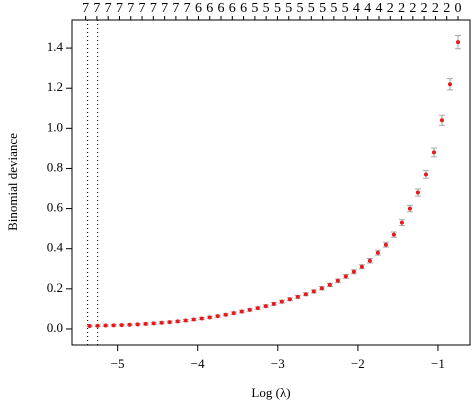  I want to click on y-tick-label: 1.0, so click(55, 126).